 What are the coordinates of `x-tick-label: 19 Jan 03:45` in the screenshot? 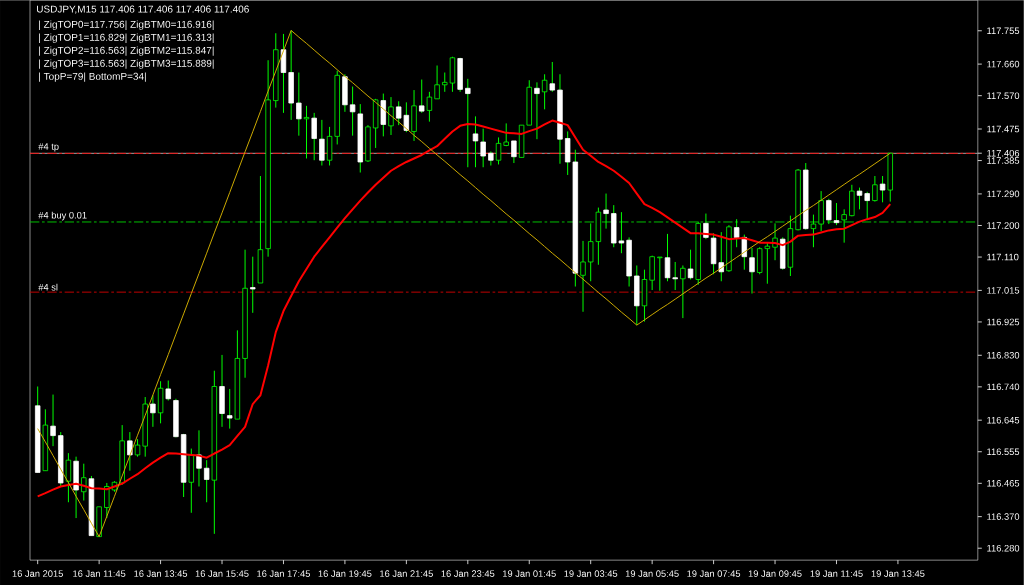 It's located at (591, 573).